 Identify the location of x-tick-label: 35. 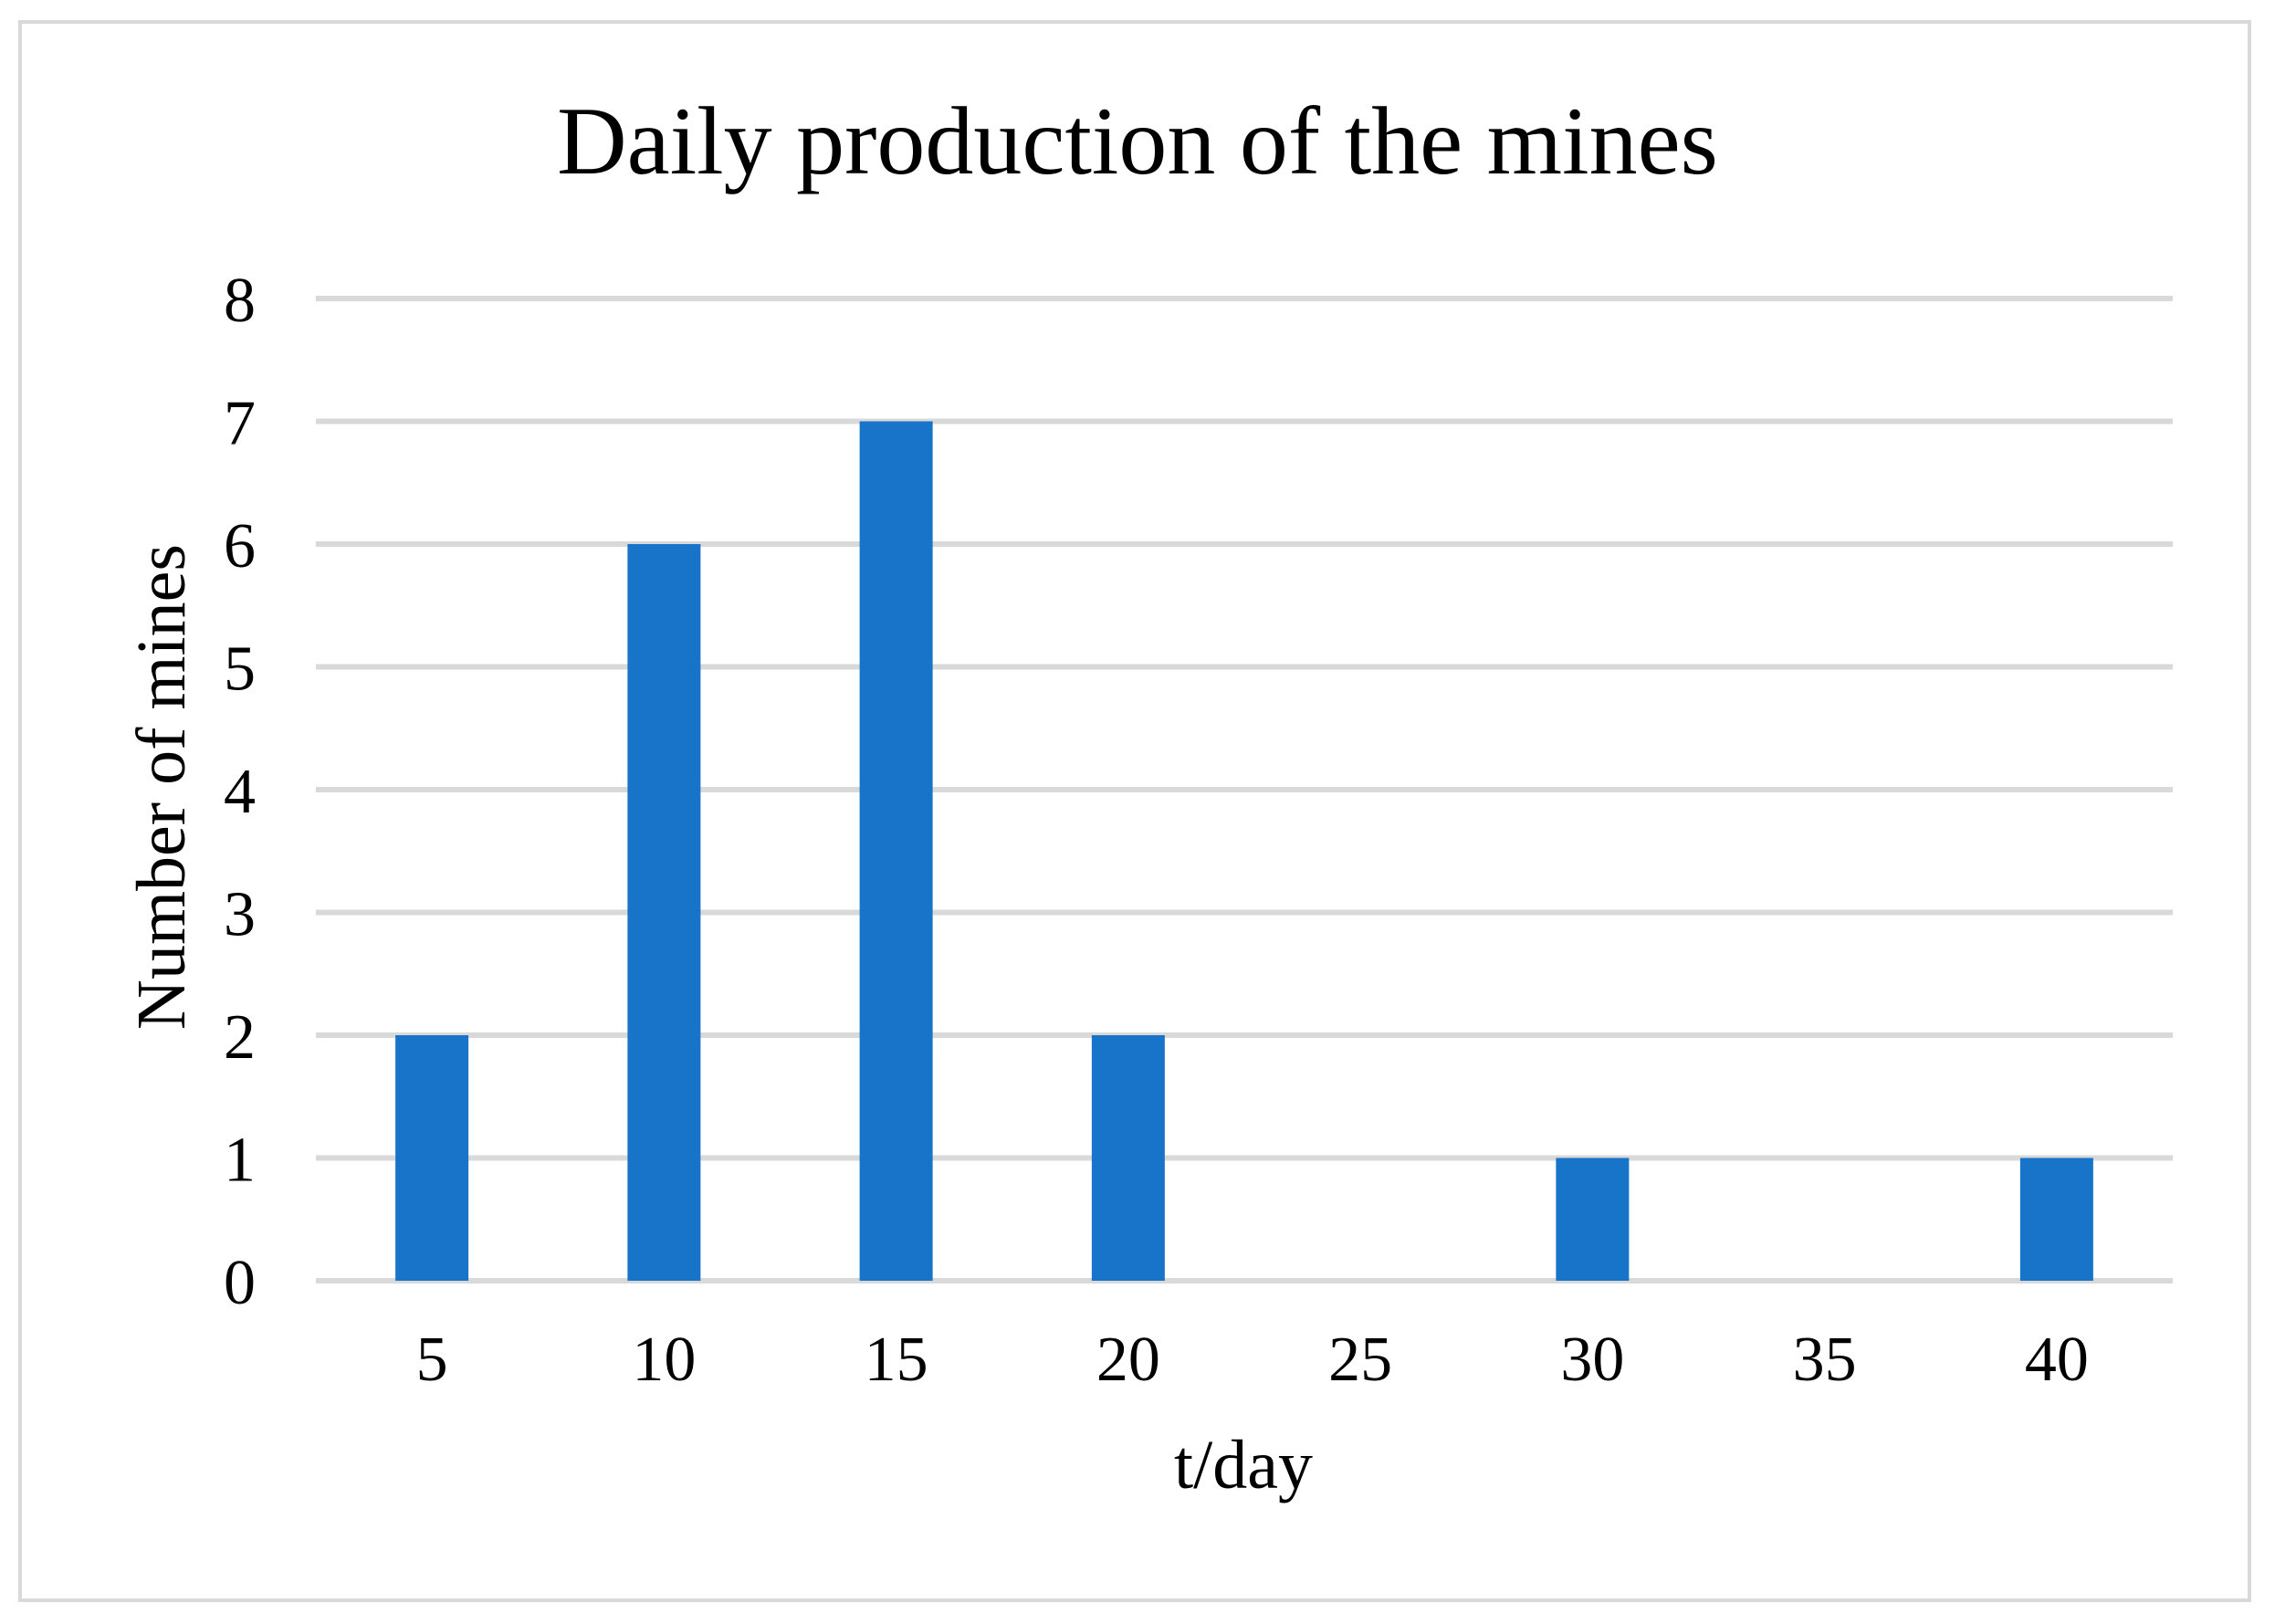
(1825, 1360).